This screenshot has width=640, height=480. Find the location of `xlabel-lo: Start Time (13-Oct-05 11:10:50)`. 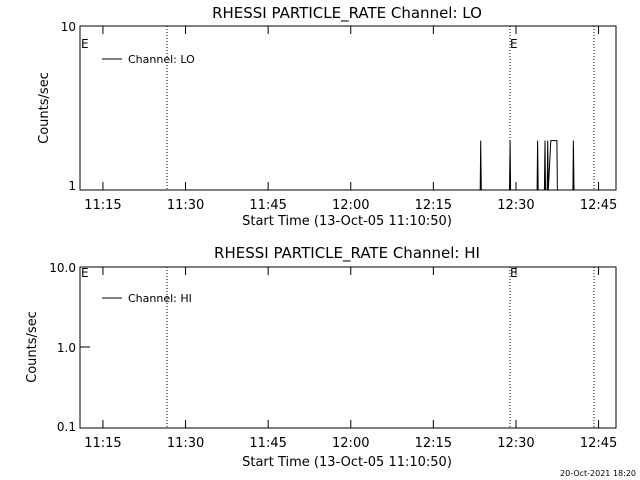

xlabel-lo: Start Time (13-Oct-05 11:10:50) is located at coordinates (347, 221).